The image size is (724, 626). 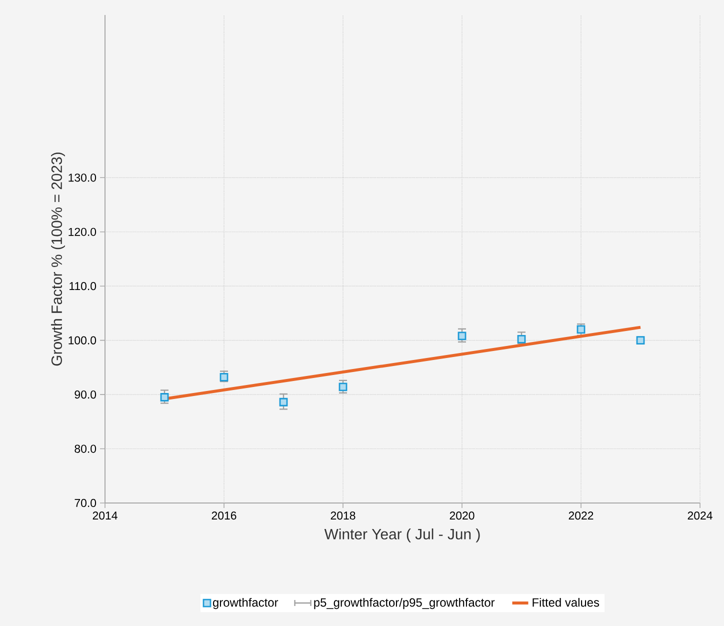 What do you see at coordinates (224, 516) in the screenshot?
I see `x-tick-label: 2016` at bounding box center [224, 516].